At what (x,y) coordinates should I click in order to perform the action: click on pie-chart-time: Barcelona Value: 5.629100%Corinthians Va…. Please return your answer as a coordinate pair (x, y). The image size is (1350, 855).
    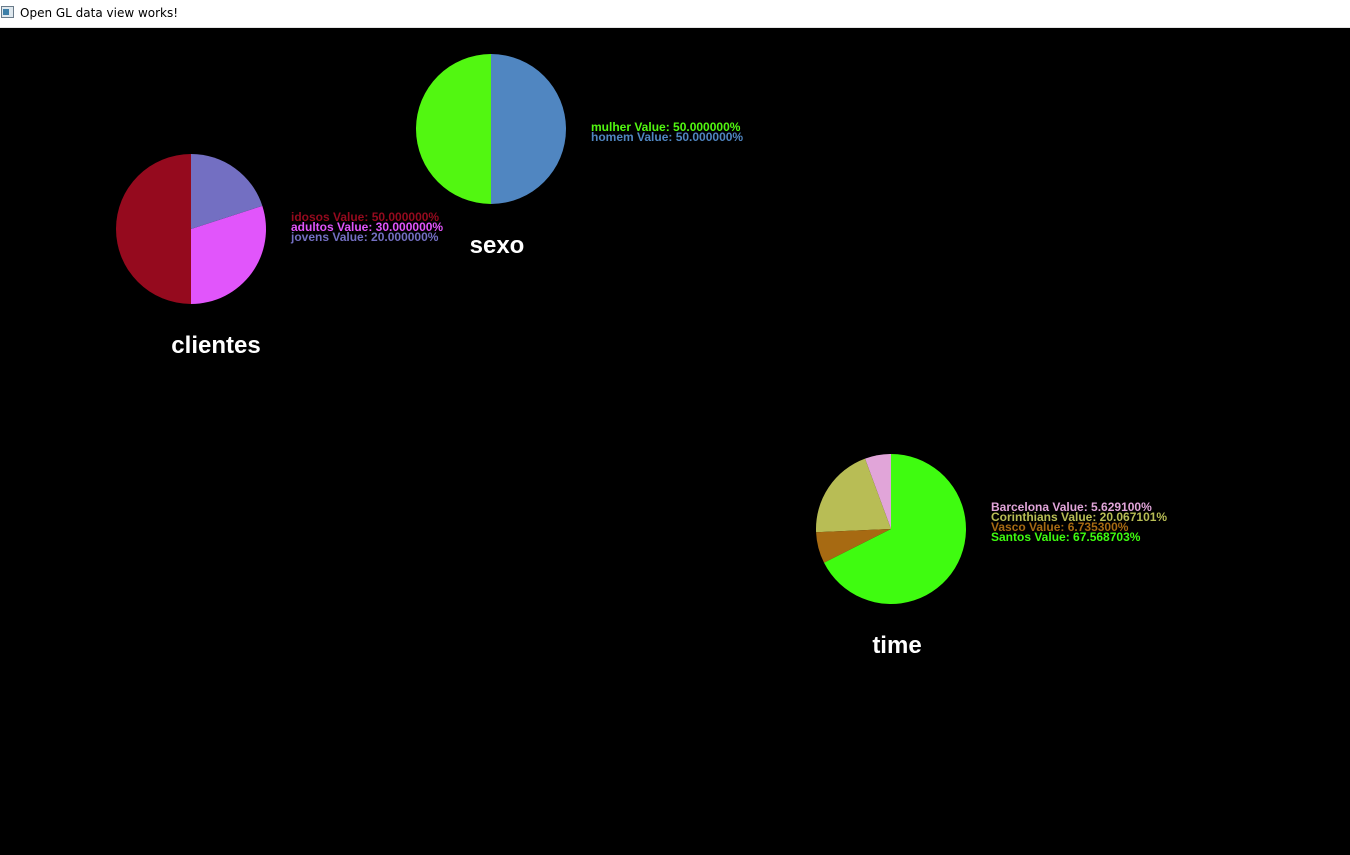
    Looking at the image, I should click on (991, 556).